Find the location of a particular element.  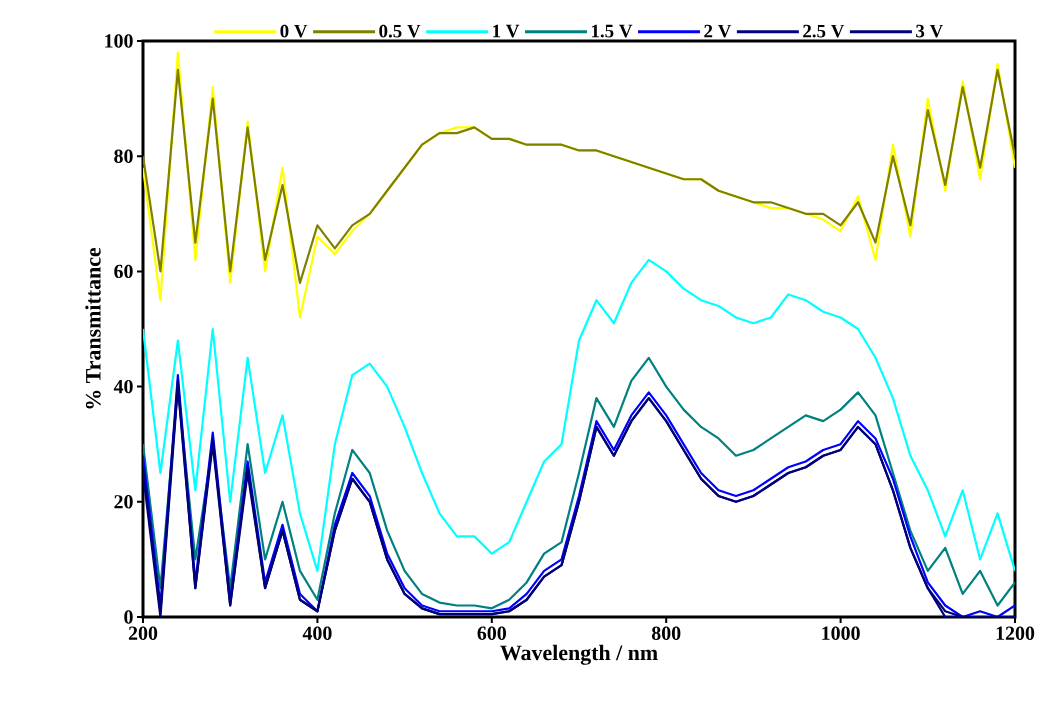

legend-label: 0.5 V is located at coordinates (400, 31).